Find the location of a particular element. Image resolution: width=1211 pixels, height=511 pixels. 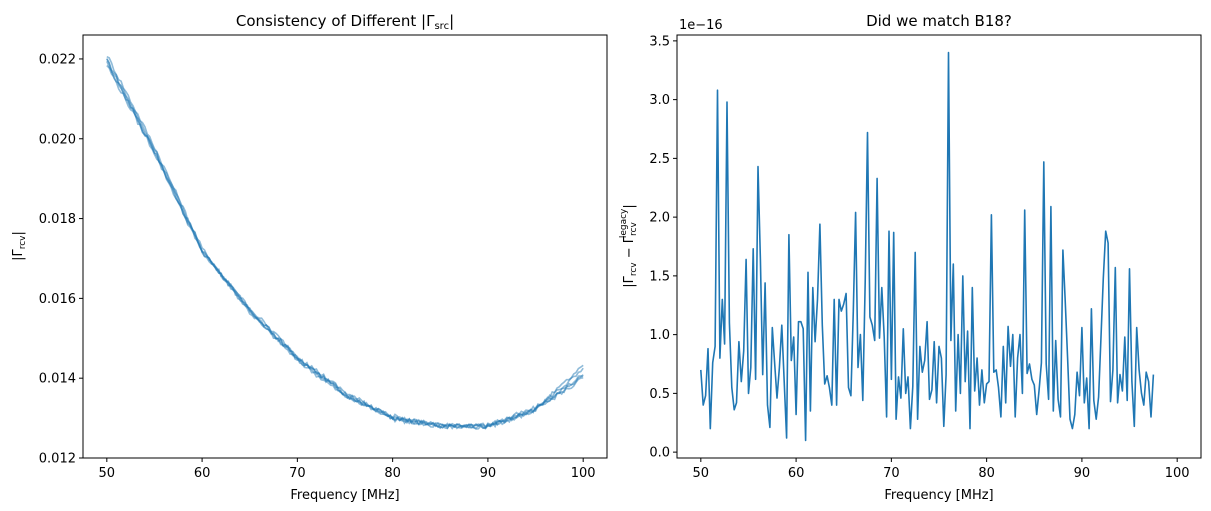

chart-right-x-tick-label: 100 is located at coordinates (1177, 473).